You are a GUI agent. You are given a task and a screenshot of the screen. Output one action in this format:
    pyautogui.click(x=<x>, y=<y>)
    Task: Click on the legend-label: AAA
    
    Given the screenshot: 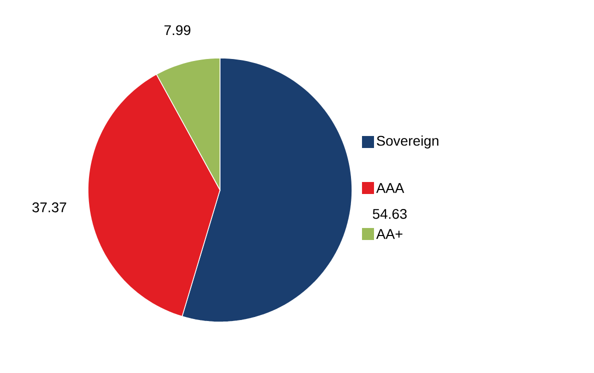 What is the action you would take?
    pyautogui.click(x=390, y=188)
    